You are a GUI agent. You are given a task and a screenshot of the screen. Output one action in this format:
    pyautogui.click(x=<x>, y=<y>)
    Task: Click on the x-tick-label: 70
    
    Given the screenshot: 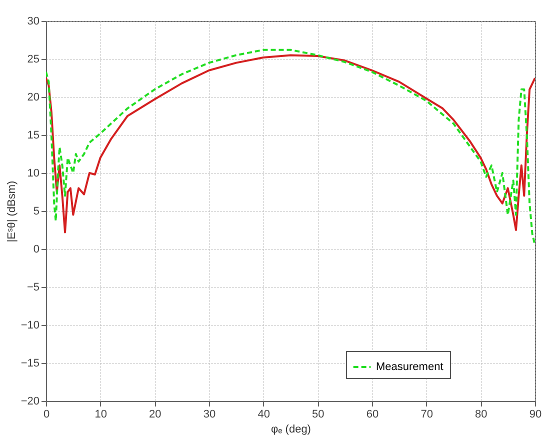 What is the action you would take?
    pyautogui.click(x=426, y=414)
    